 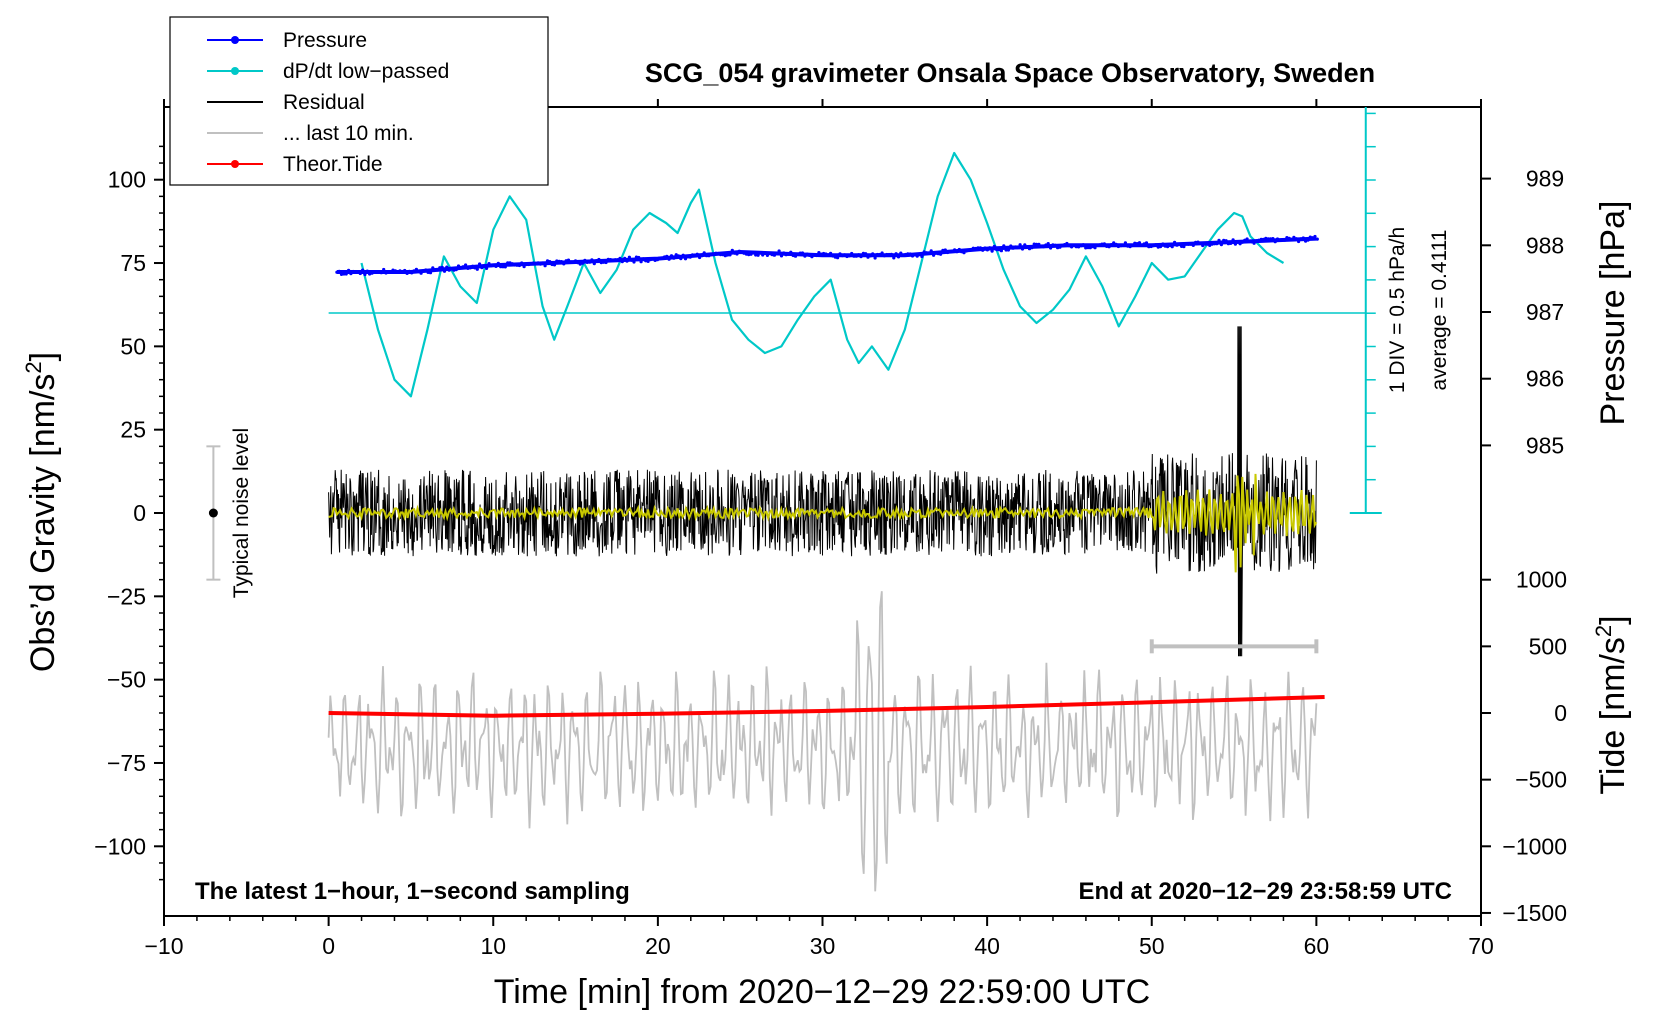 What do you see at coordinates (658, 946) in the screenshot?
I see `x-tick-label: 20` at bounding box center [658, 946].